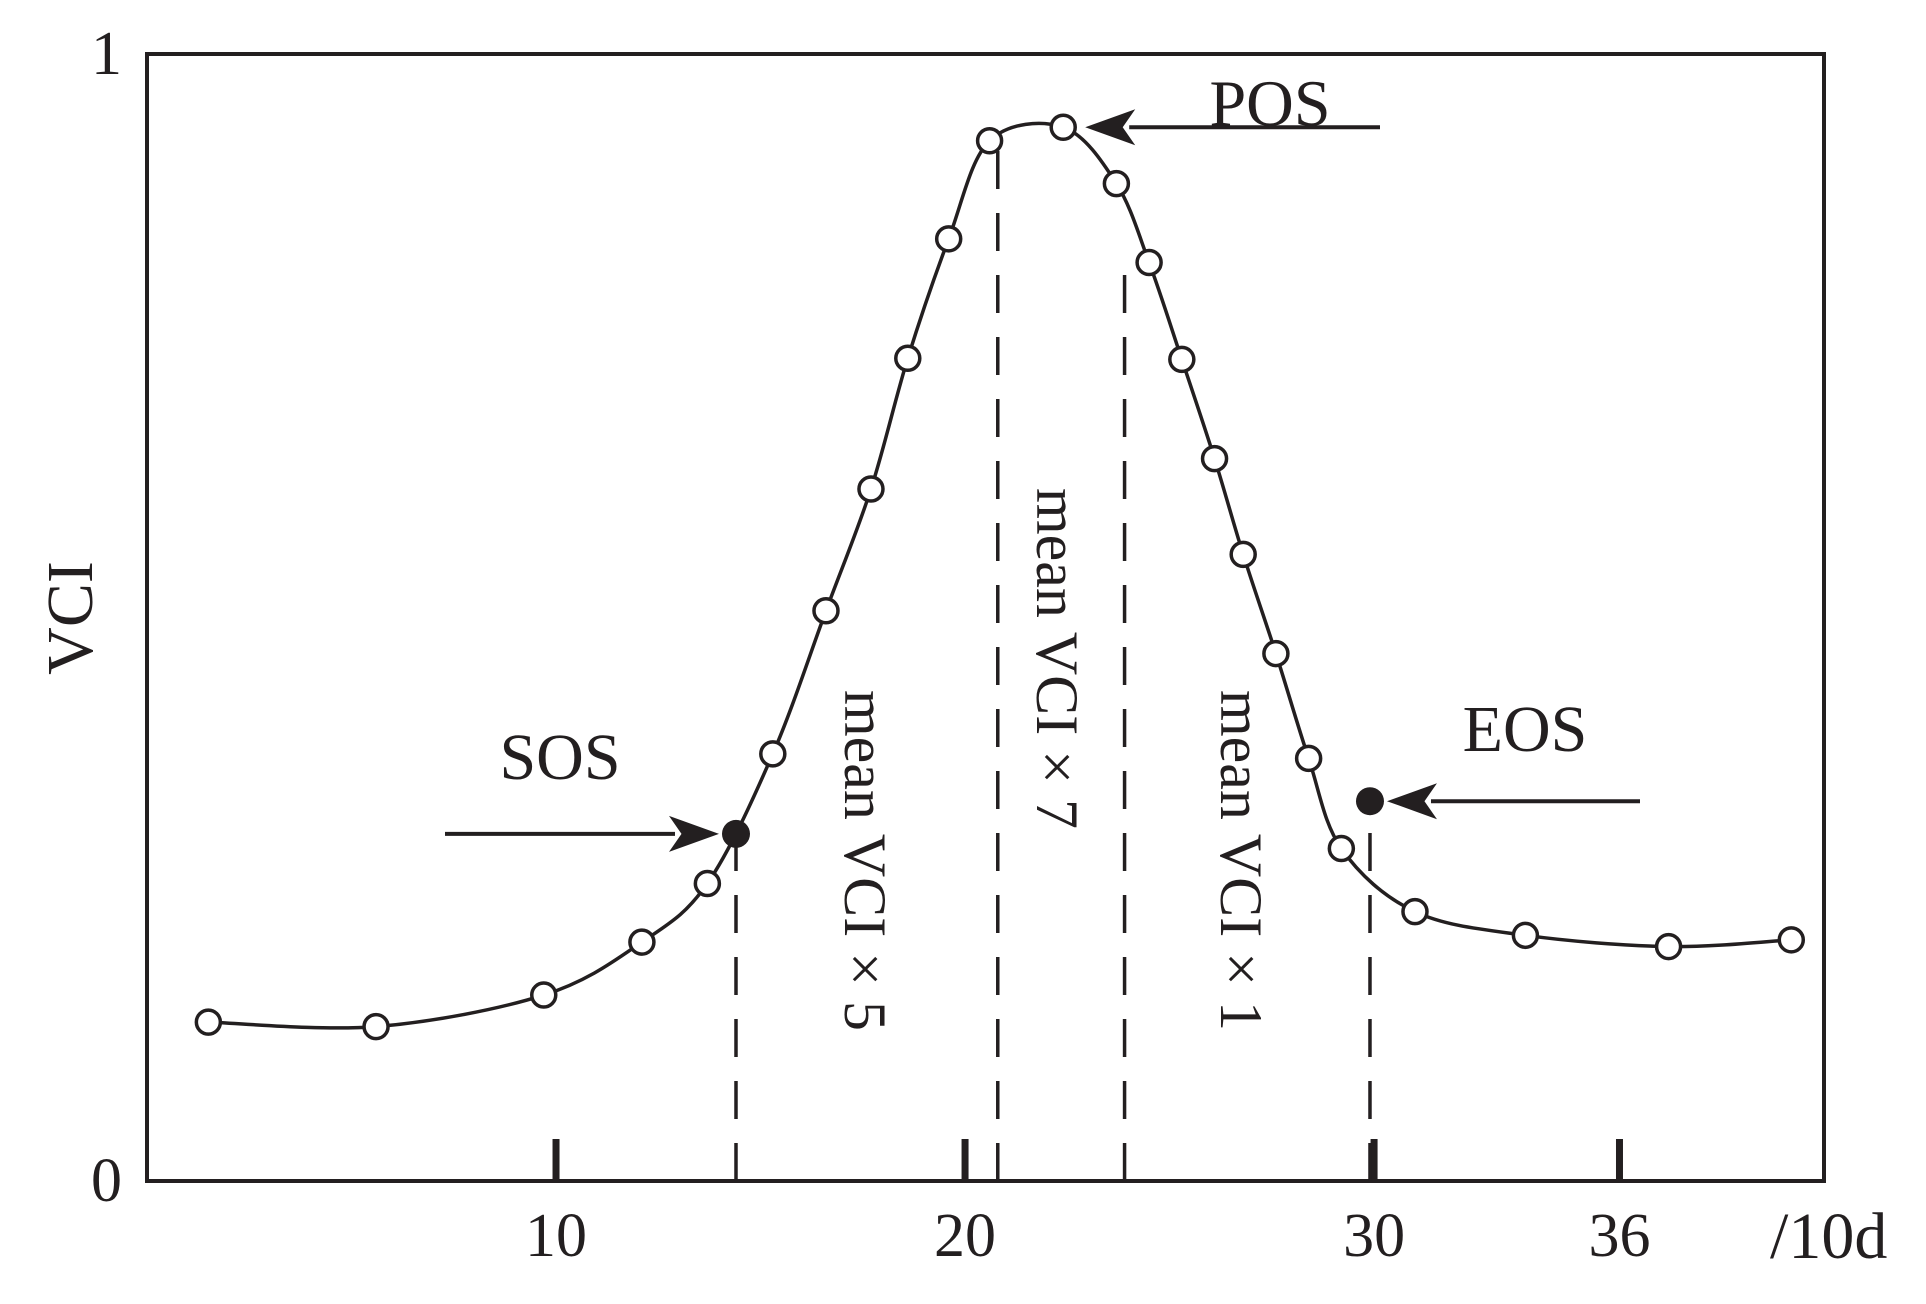 This screenshot has width=1926, height=1304. I want to click on pos-arrow, so click(1232, 127).